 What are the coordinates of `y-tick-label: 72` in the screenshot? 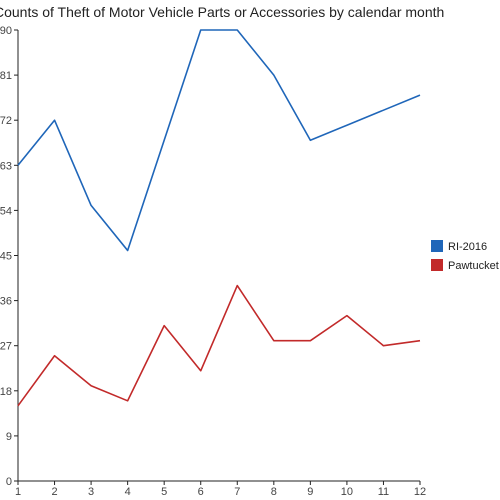 It's located at (6, 121).